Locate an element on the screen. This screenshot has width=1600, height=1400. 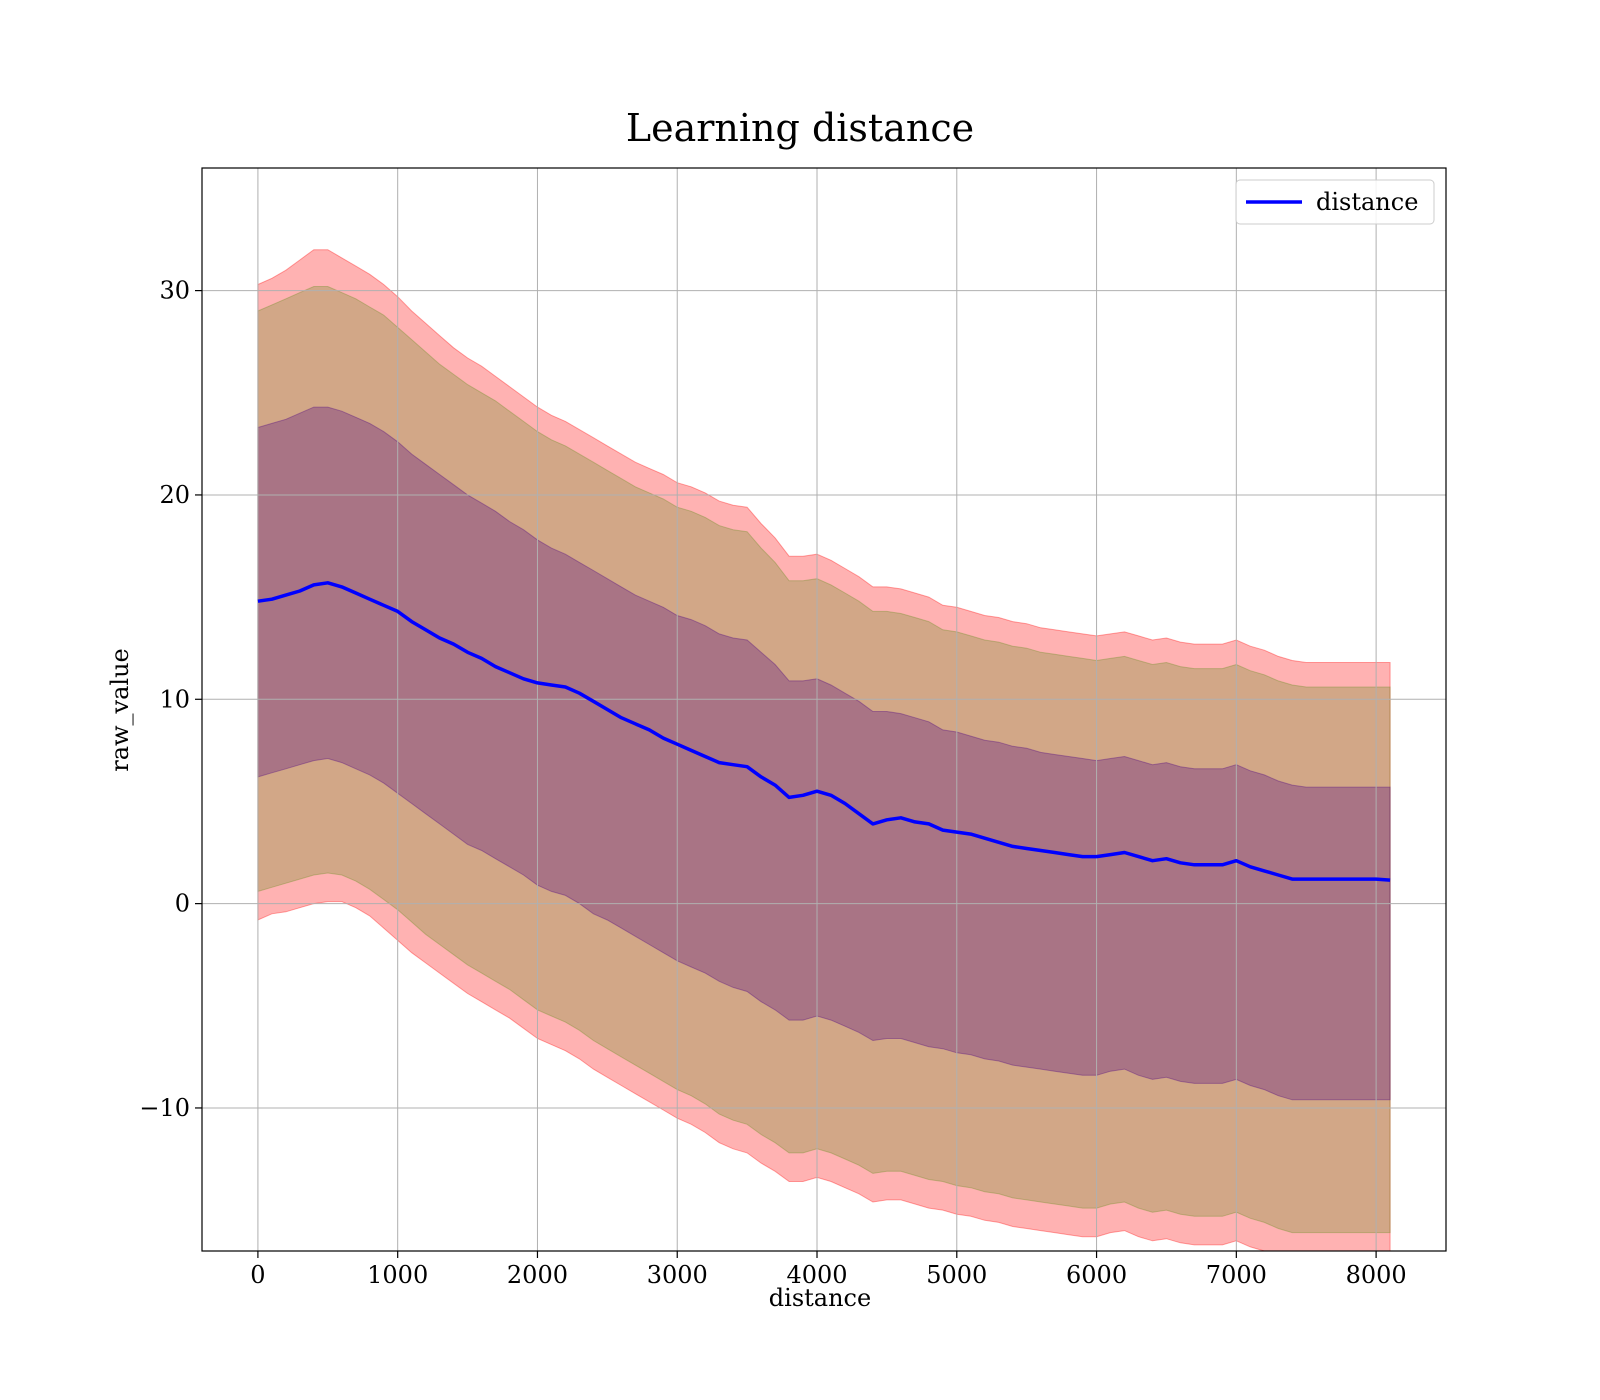
x-tick-label-8: 8000 is located at coordinates (1376, 1275).